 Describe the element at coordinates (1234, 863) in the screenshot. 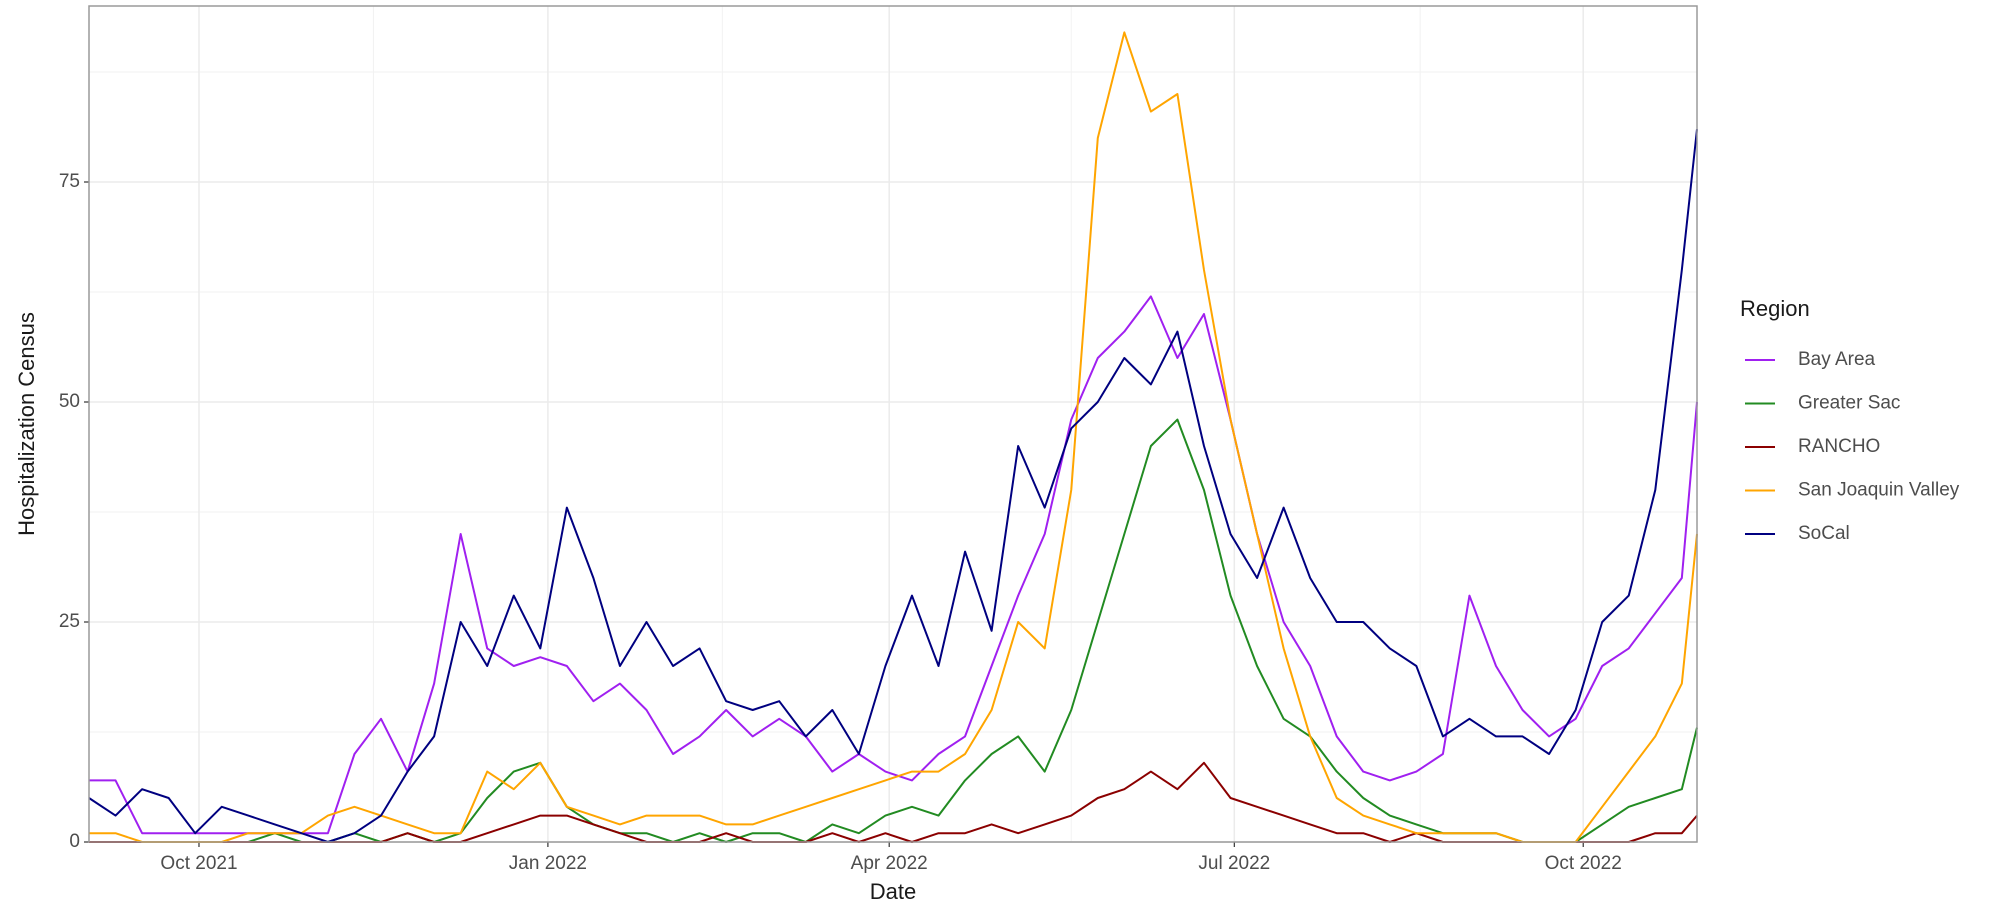

I see `x-tick-label: Jul 2022` at that location.